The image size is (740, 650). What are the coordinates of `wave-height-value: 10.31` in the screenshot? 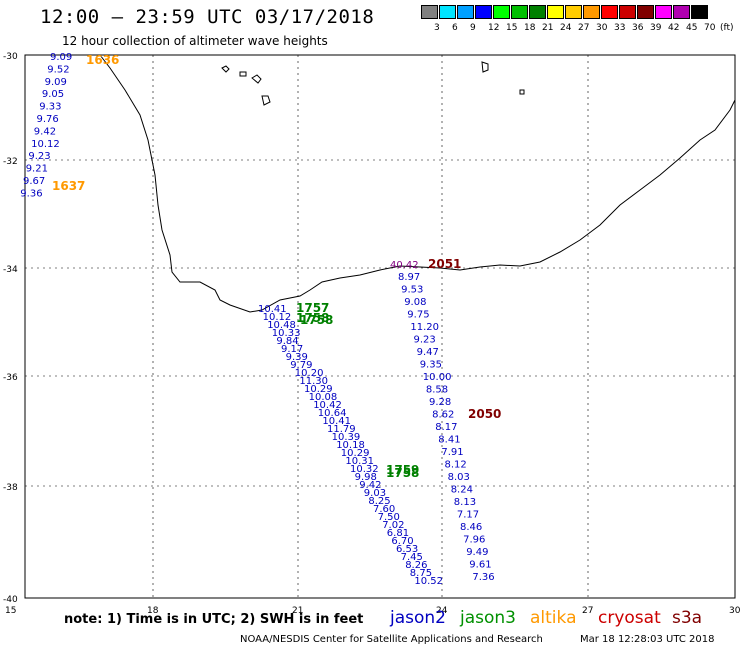 It's located at (359, 461).